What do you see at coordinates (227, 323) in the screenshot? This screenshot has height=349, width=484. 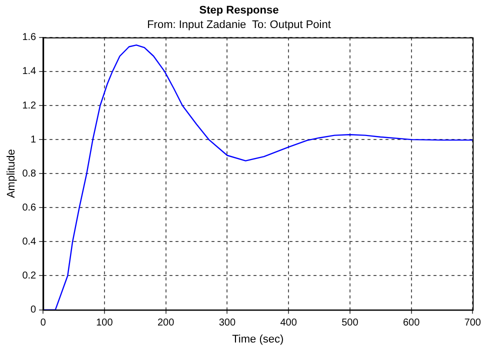 I see `x-tick-label: 300` at bounding box center [227, 323].